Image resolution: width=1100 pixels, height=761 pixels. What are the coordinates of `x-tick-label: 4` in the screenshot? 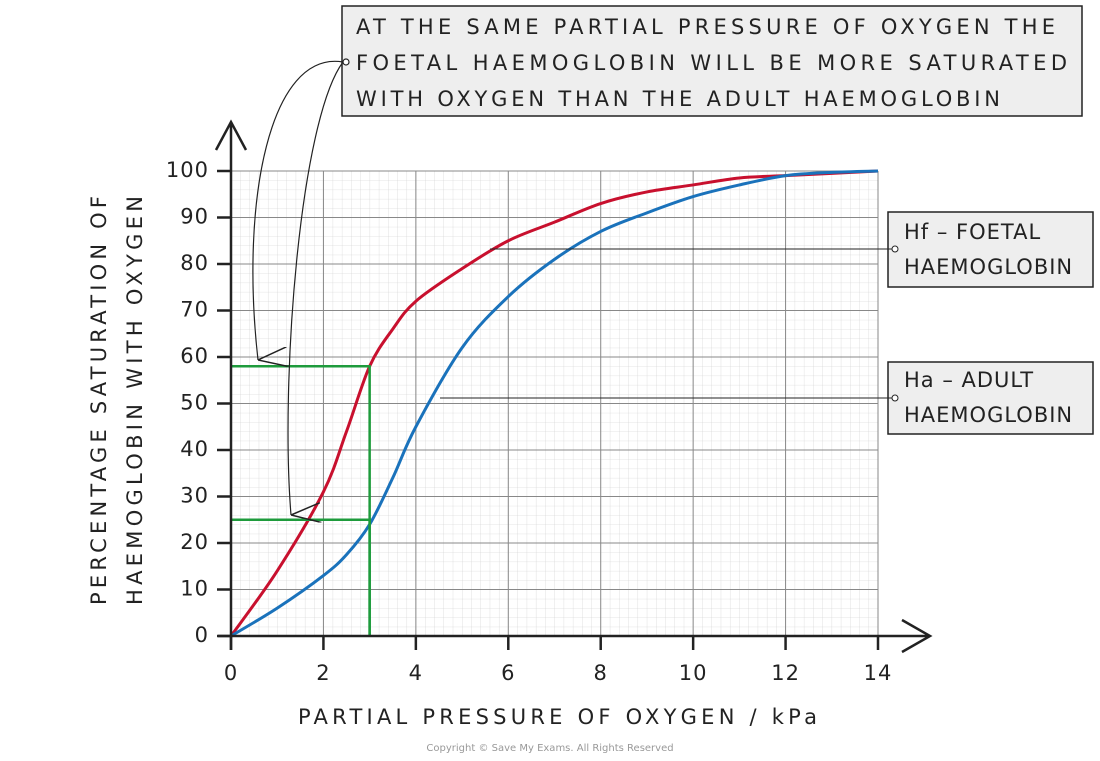 It's located at (416, 673).